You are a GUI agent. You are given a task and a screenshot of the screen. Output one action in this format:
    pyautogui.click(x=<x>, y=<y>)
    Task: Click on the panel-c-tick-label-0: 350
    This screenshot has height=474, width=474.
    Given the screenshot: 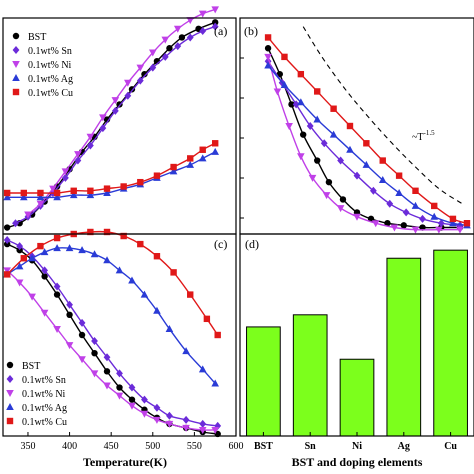 What is the action you would take?
    pyautogui.click(x=27, y=446)
    